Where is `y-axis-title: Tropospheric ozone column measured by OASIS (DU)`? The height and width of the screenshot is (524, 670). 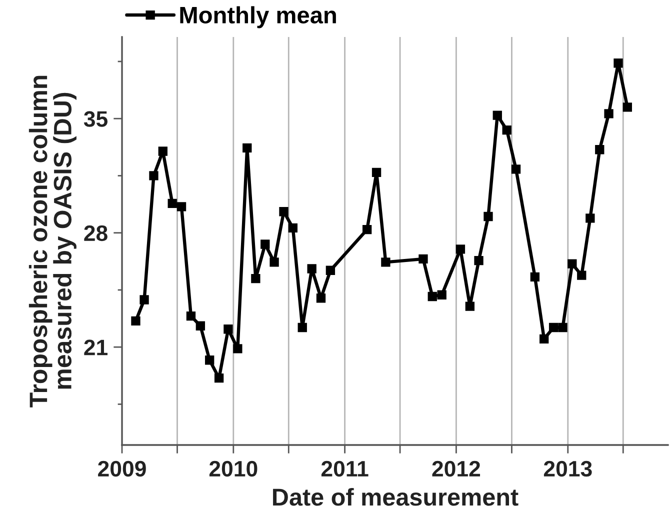
y-axis-title: Tropospheric ozone column measured by OASIS (DU) is located at coordinates (52, 242).